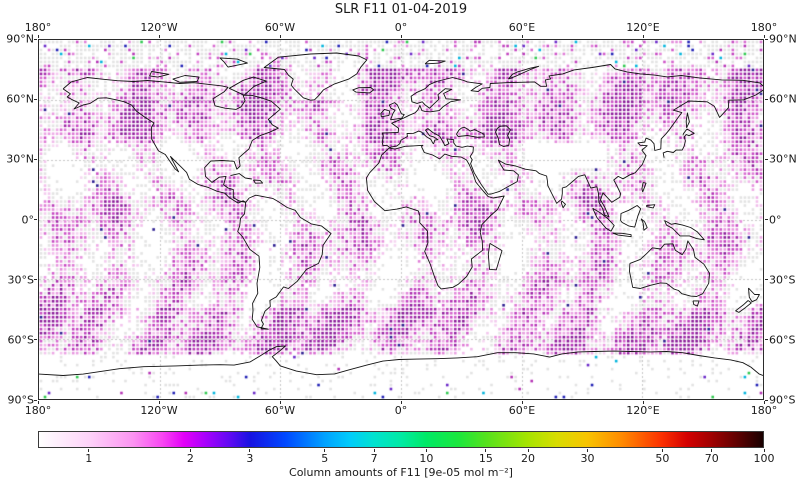  What do you see at coordinates (250, 458) in the screenshot?
I see `colorbar-tick-label: 3` at bounding box center [250, 458].